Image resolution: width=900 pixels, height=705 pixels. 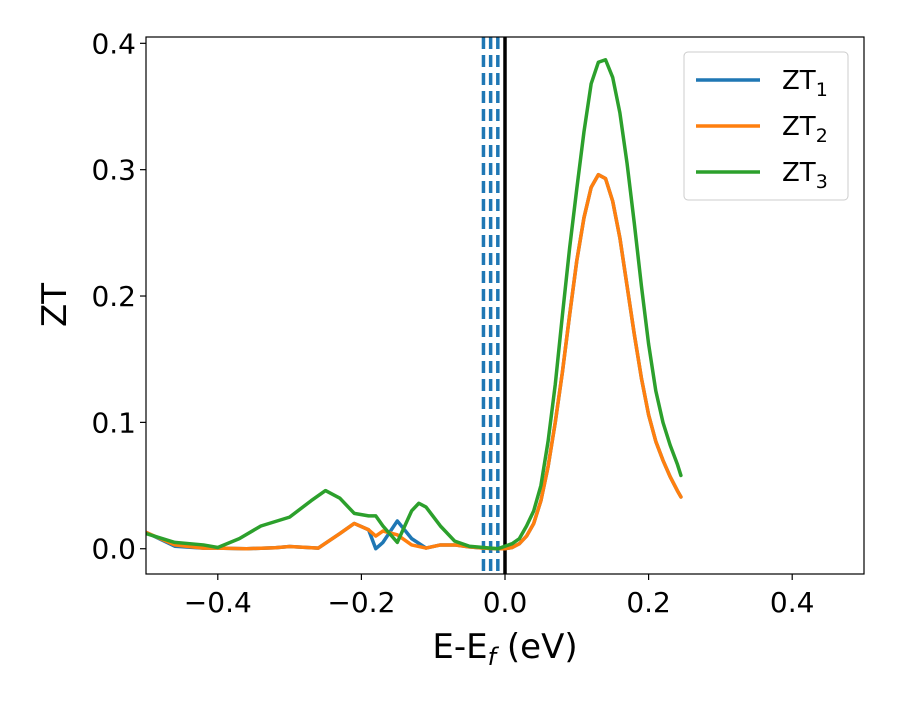 I want to click on y-tick-label: 0.3, so click(x=113, y=170).